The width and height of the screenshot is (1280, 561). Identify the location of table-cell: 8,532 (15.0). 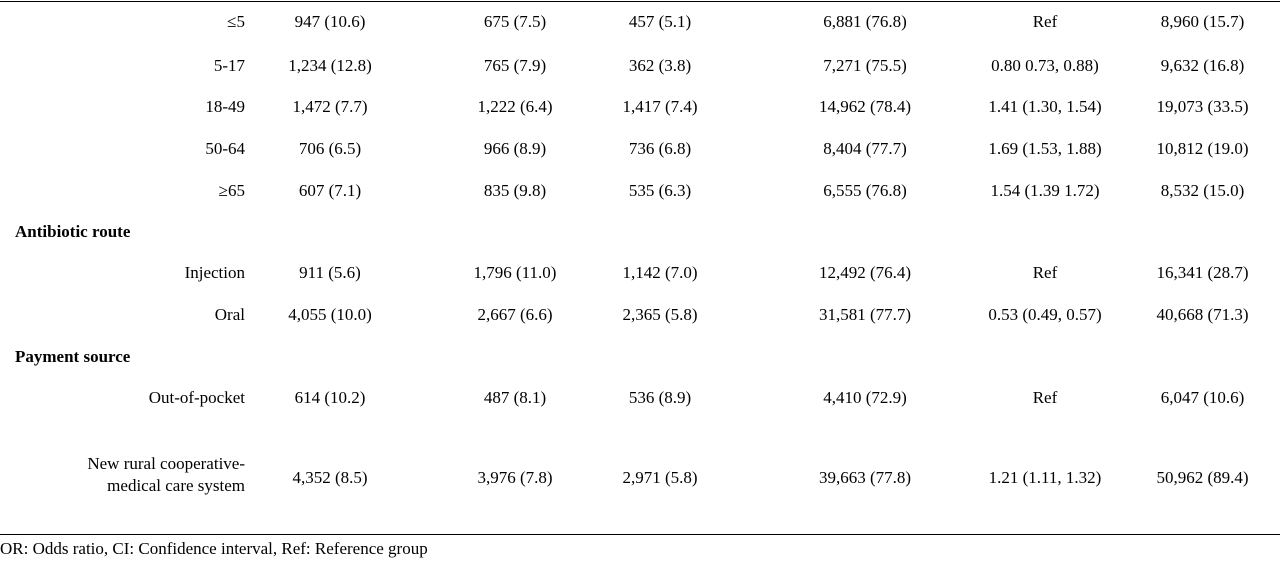
(1202, 190).